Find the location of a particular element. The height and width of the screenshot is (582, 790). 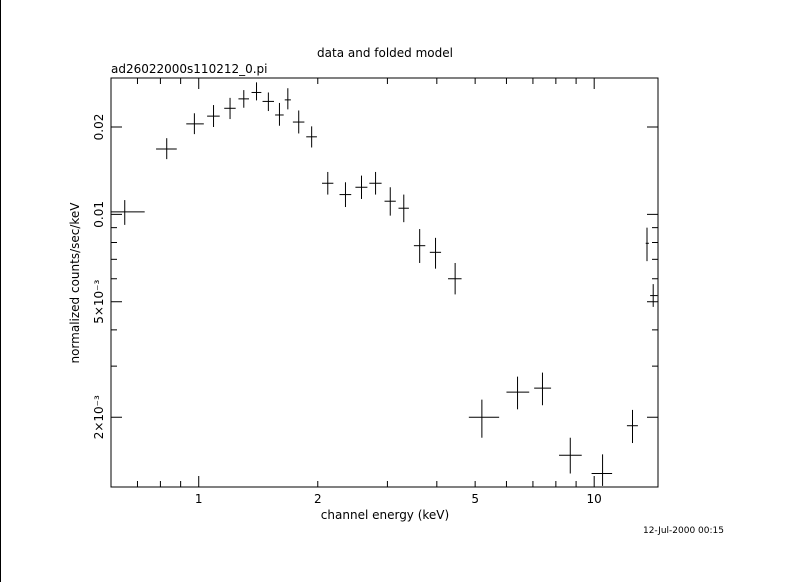

x-tick-label: 5 is located at coordinates (475, 499).